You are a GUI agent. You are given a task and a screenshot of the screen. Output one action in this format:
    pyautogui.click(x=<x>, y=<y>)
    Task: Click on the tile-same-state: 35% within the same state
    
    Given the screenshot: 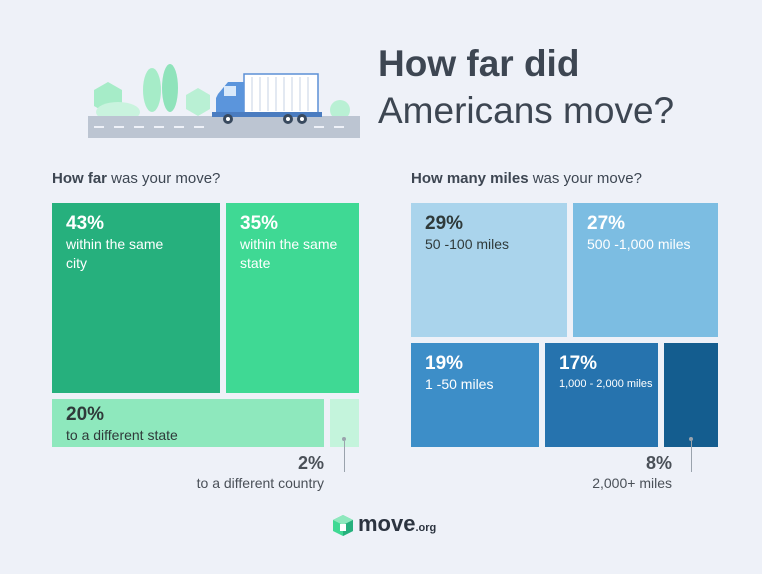 What is the action you would take?
    pyautogui.click(x=292, y=298)
    